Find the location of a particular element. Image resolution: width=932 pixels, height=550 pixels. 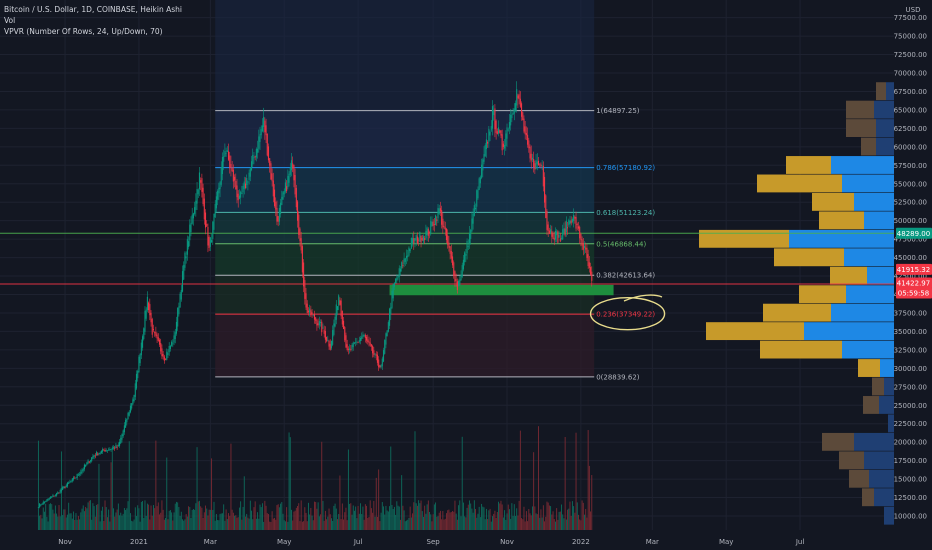

support-zone is located at coordinates (501, 290).